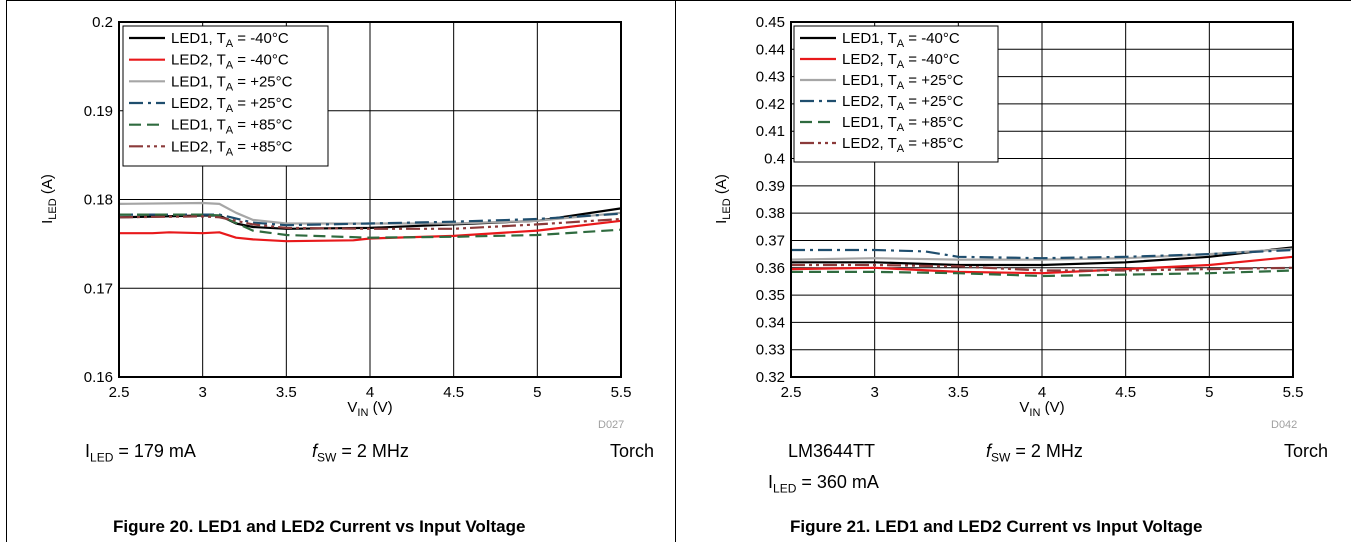  What do you see at coordinates (770, 49) in the screenshot?
I see `y-tick-label: 0.44` at bounding box center [770, 49].